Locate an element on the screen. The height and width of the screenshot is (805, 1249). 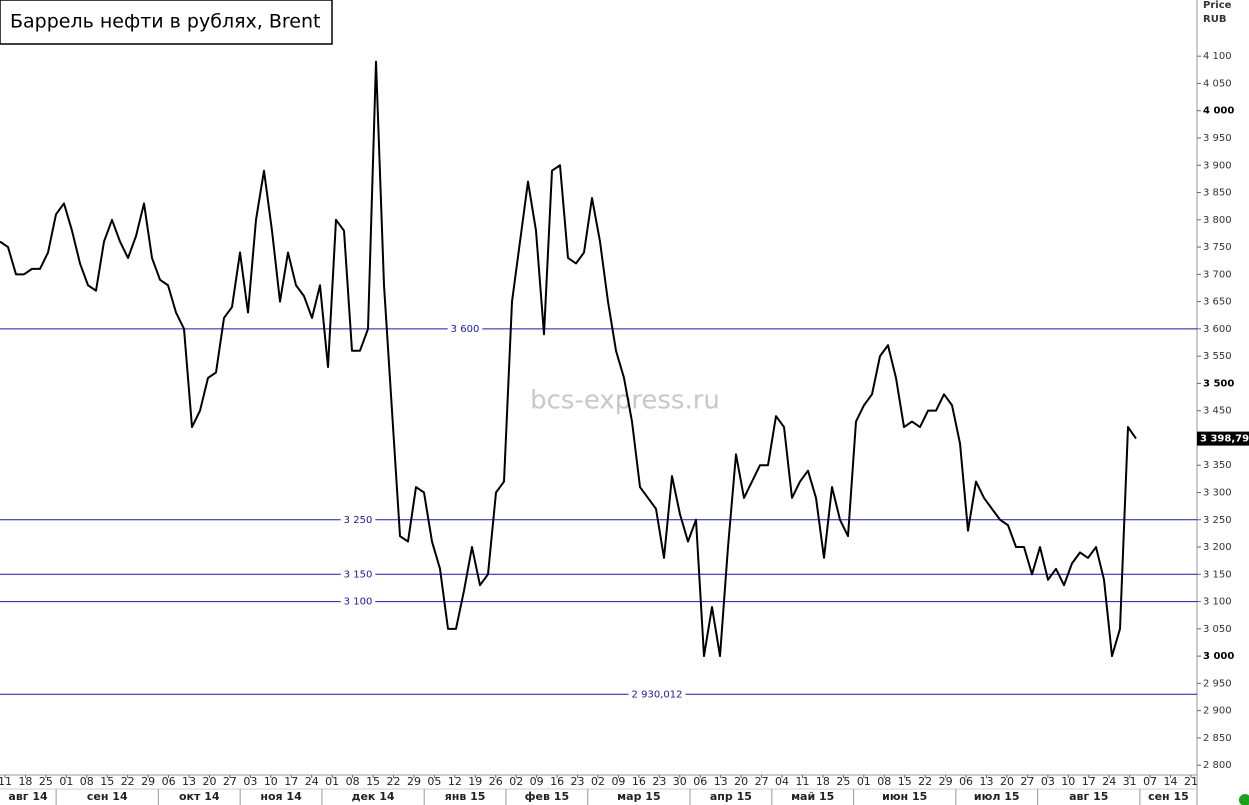
y-tick-label: 3 050 is located at coordinates (1217, 629).